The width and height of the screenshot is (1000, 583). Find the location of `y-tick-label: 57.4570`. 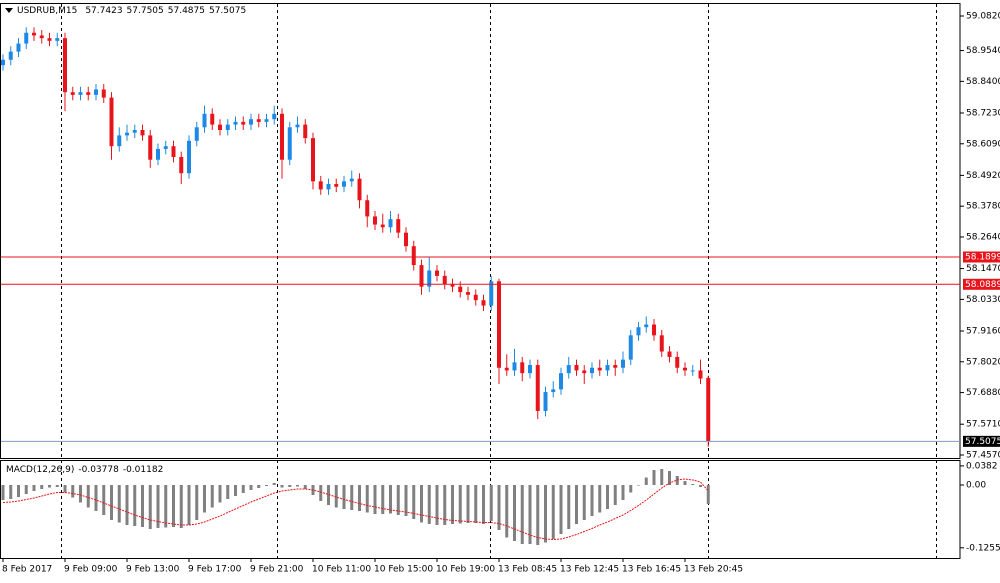

y-tick-label: 57.4570 is located at coordinates (983, 456).